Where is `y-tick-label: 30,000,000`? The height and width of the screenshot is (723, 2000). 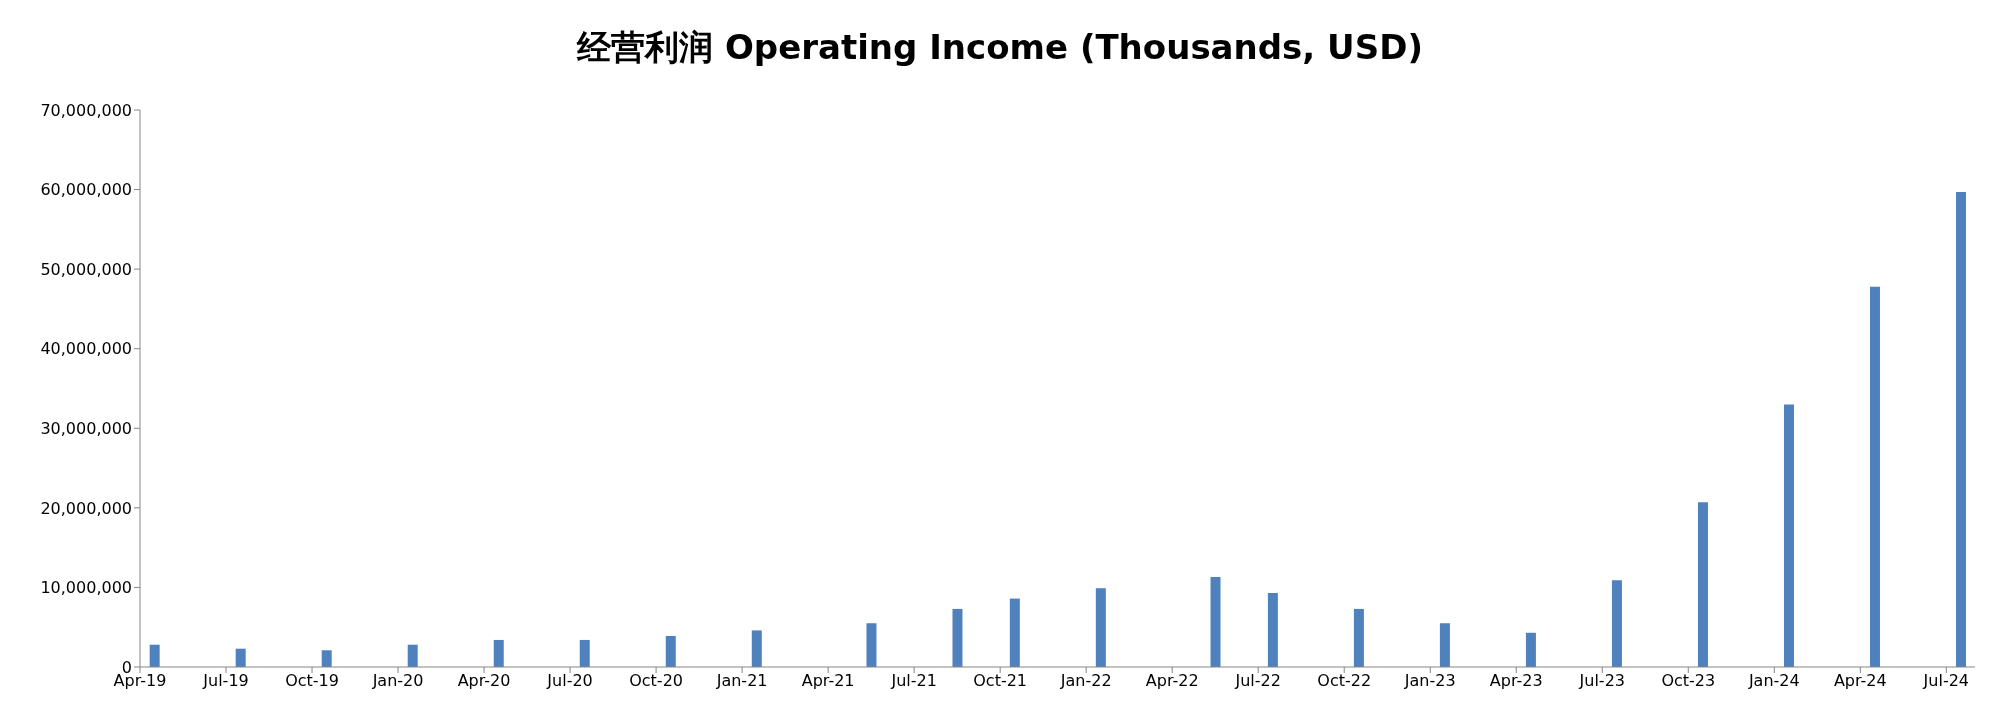
y-tick-label: 30,000,000 is located at coordinates (86, 428).